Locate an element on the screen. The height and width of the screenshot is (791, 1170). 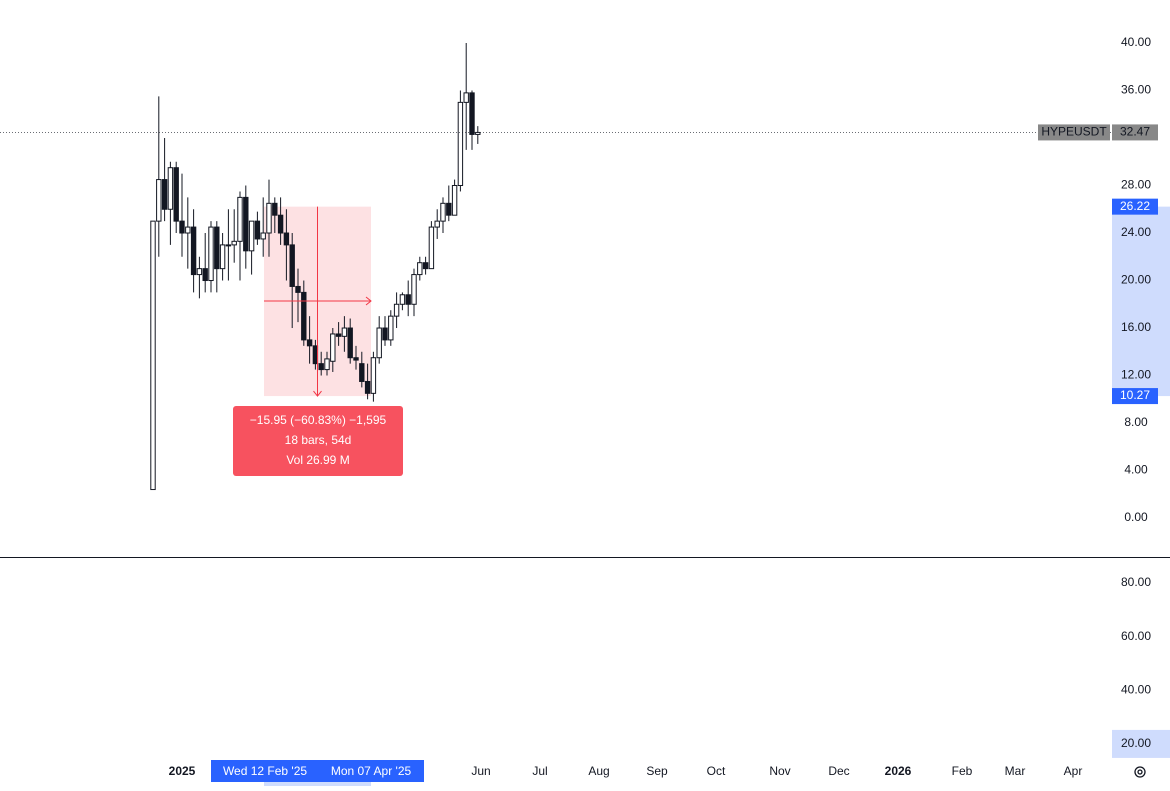
measure-info-box is located at coordinates (318, 441).